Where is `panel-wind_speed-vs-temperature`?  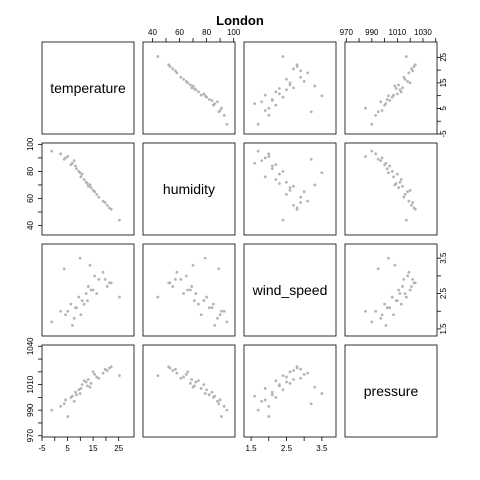
panel-wind_speed-vs-temperature is located at coordinates (88, 290).